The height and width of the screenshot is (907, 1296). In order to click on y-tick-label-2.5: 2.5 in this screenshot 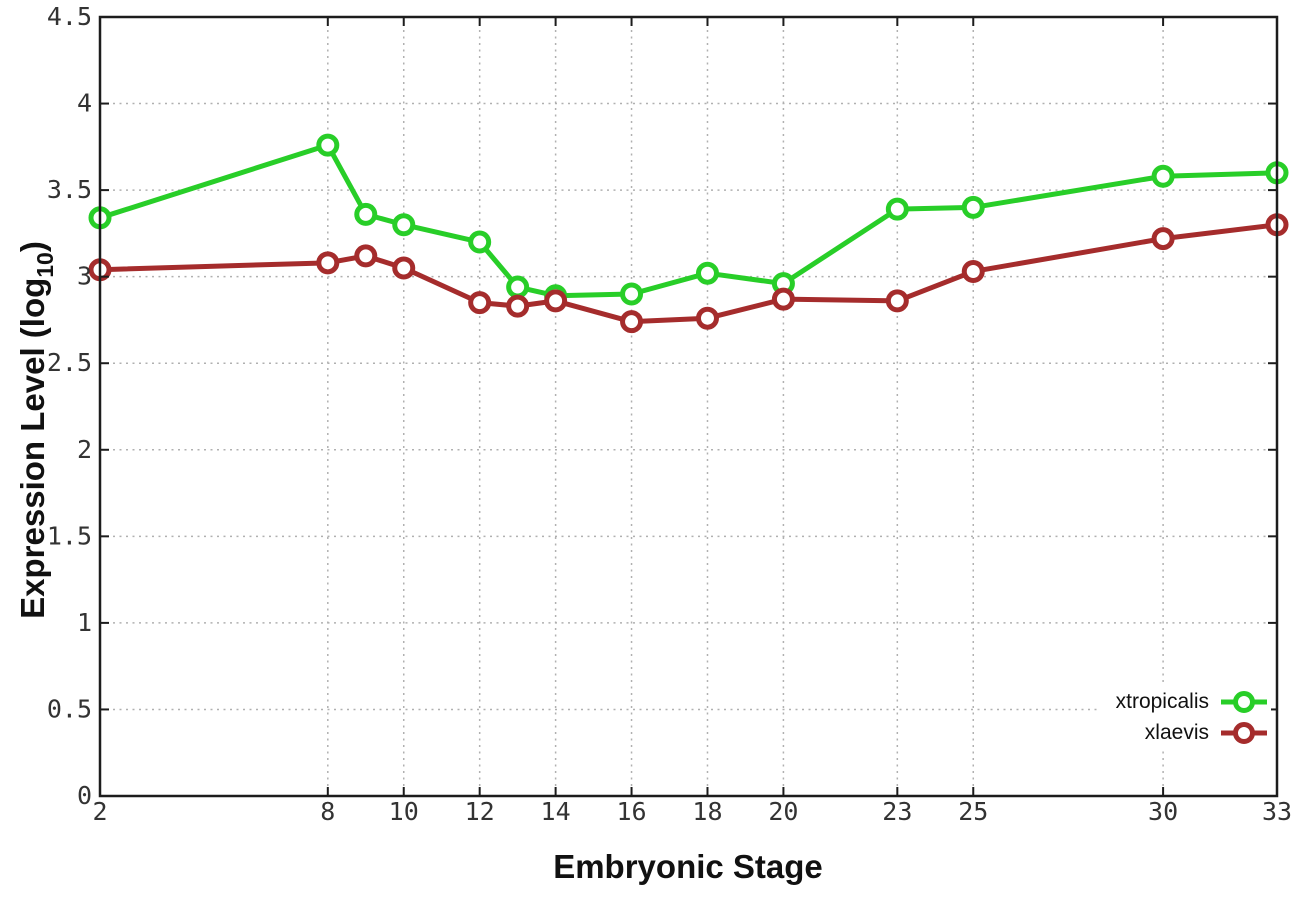, I will do `click(69, 362)`.